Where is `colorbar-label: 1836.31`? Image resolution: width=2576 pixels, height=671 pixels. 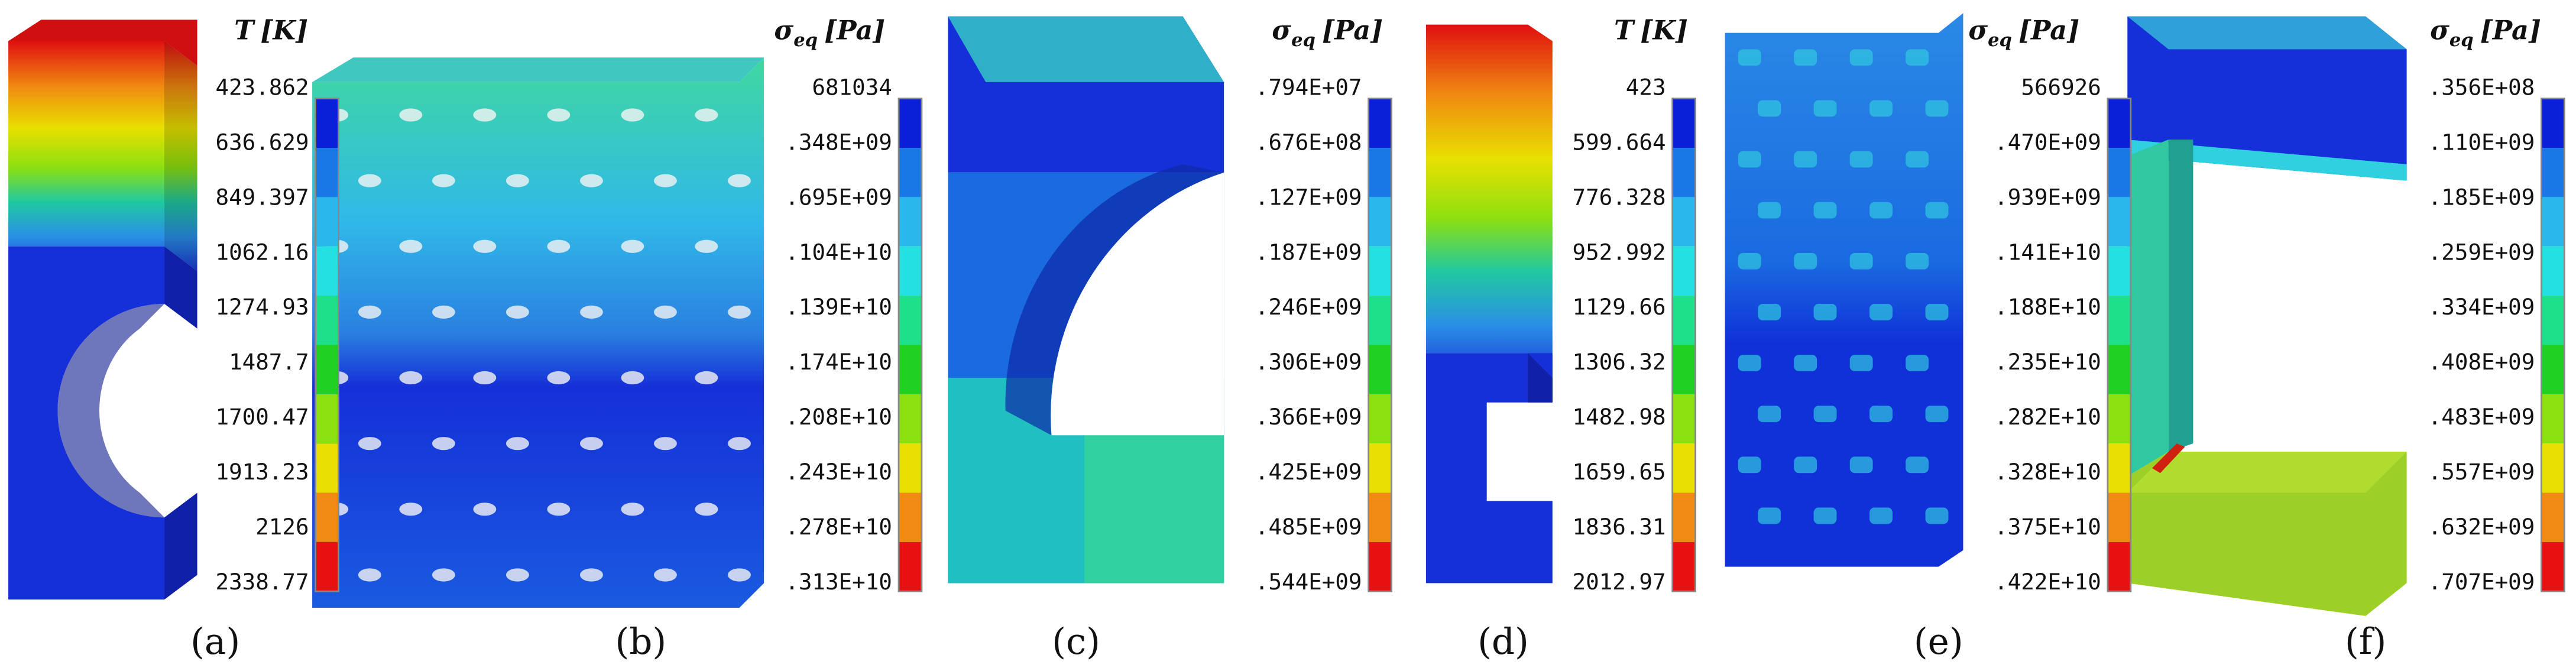
colorbar-label: 1836.31 is located at coordinates (1619, 527).